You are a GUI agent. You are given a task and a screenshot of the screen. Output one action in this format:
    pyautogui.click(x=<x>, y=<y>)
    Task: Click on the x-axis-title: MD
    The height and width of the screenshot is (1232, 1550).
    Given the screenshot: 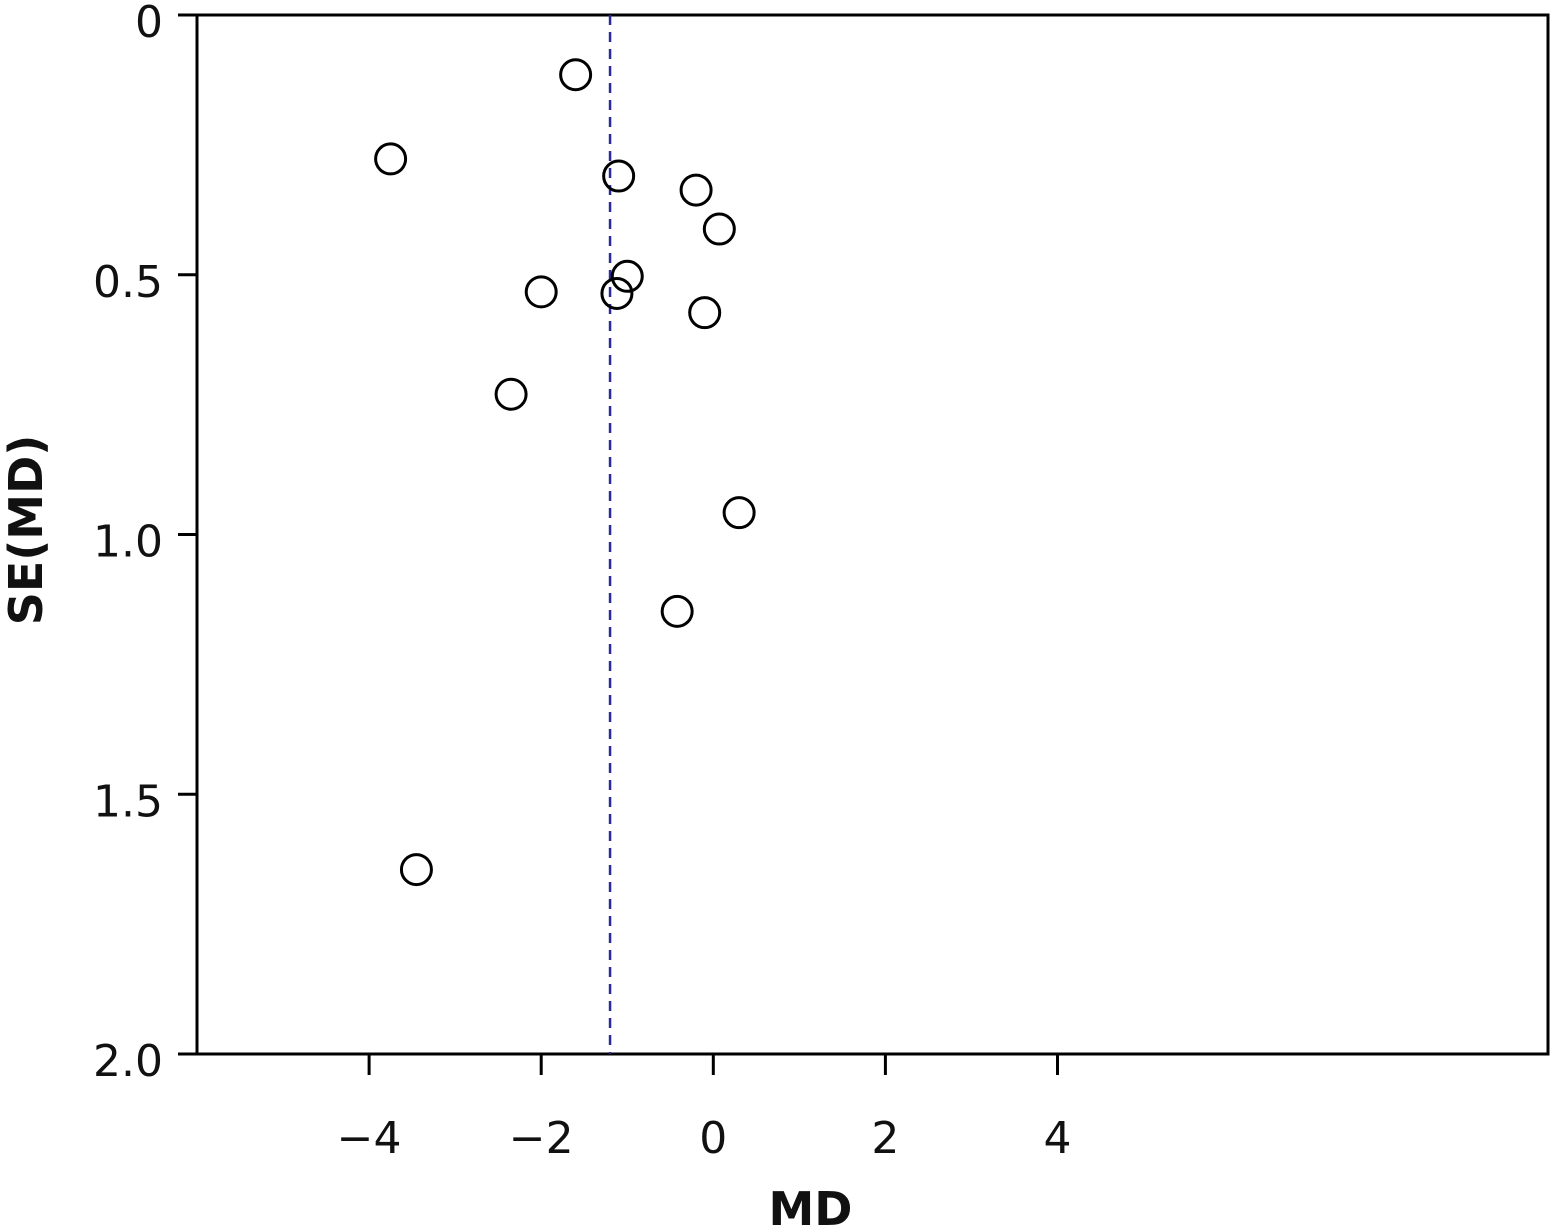 What is the action you would take?
    pyautogui.click(x=811, y=1207)
    